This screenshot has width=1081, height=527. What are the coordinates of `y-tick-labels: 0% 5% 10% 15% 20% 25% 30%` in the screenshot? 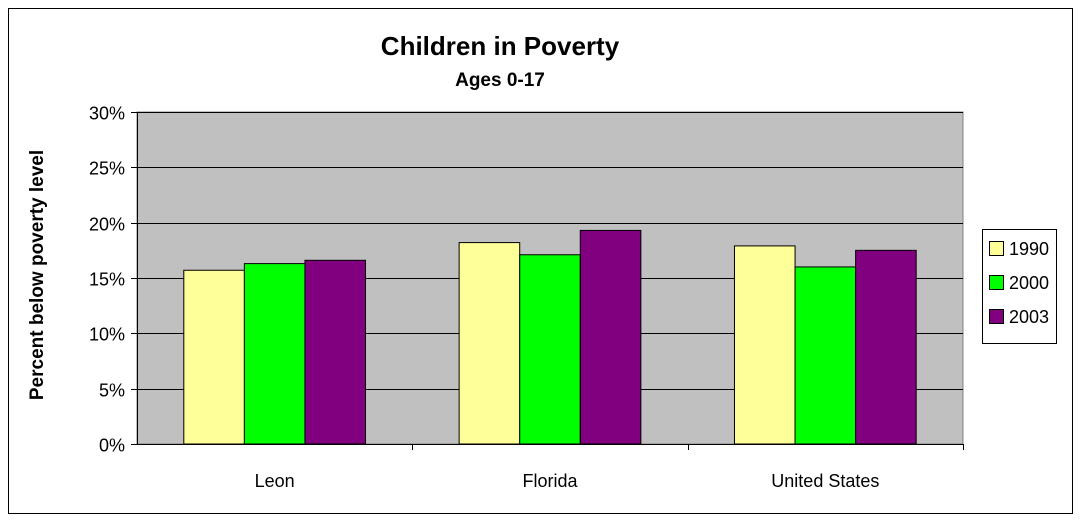 It's located at (107, 280).